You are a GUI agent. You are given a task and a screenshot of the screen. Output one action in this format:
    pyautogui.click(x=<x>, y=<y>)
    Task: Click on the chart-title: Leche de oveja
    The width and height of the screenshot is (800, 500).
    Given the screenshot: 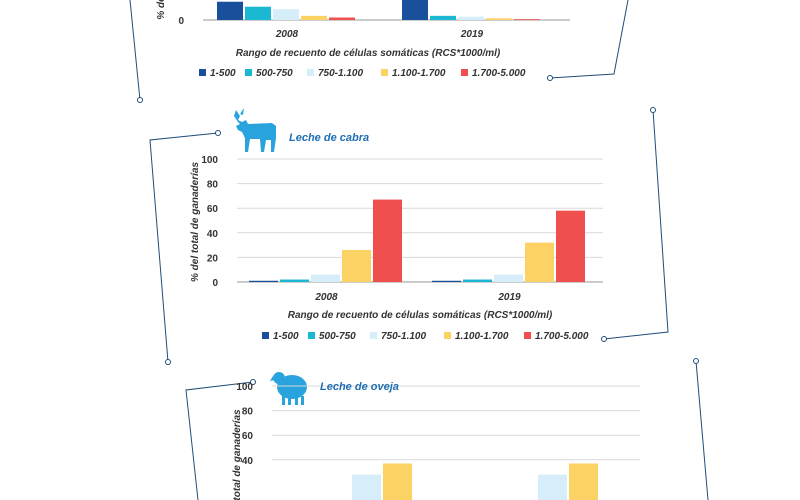 What is the action you would take?
    pyautogui.click(x=359, y=387)
    